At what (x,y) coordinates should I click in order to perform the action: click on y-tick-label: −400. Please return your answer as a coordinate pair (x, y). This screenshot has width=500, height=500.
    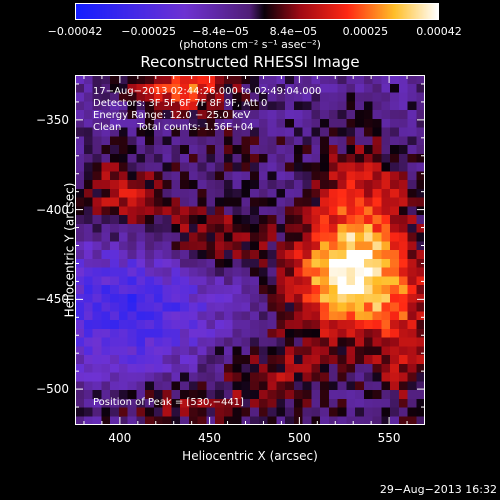
    Looking at the image, I should click on (52, 209).